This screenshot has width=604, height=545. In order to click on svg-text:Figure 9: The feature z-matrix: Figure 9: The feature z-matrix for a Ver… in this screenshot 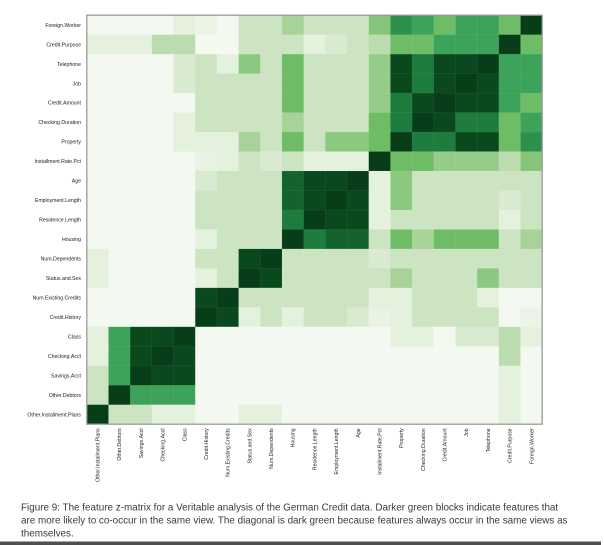, I will do `click(289, 508)`.